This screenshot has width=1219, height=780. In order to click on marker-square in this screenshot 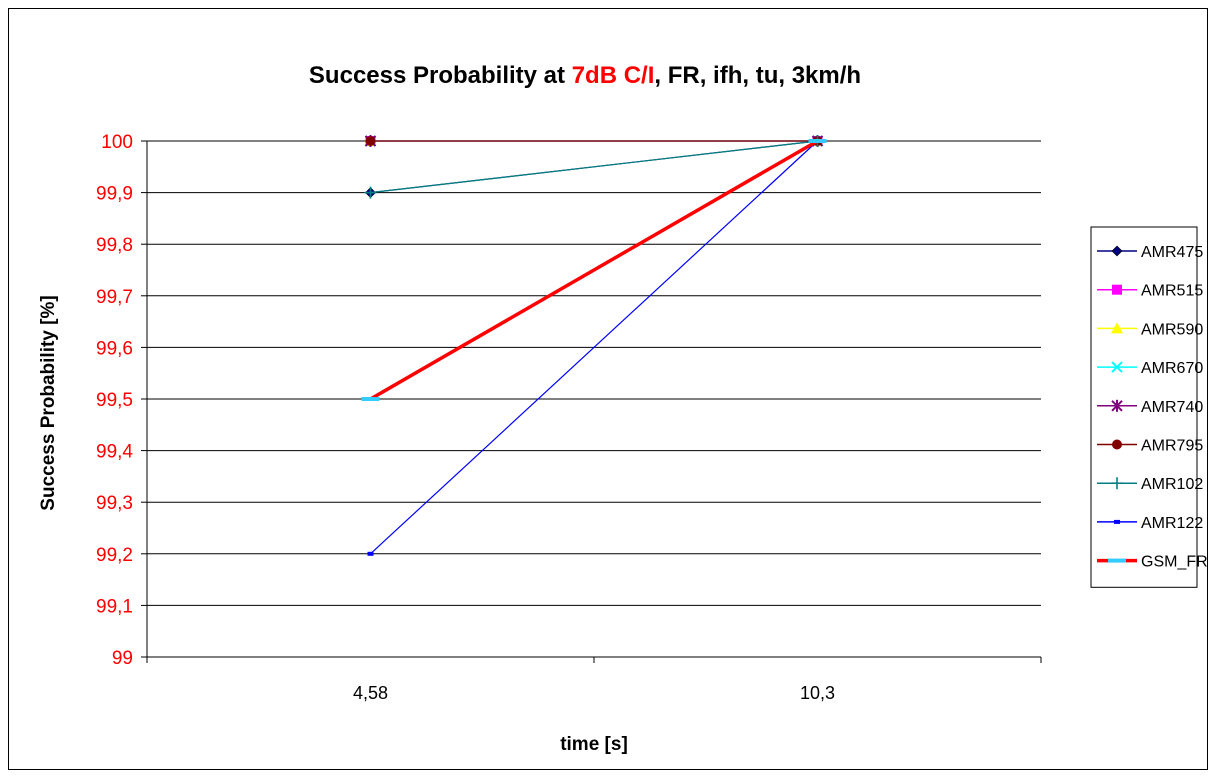, I will do `click(1117, 289)`.